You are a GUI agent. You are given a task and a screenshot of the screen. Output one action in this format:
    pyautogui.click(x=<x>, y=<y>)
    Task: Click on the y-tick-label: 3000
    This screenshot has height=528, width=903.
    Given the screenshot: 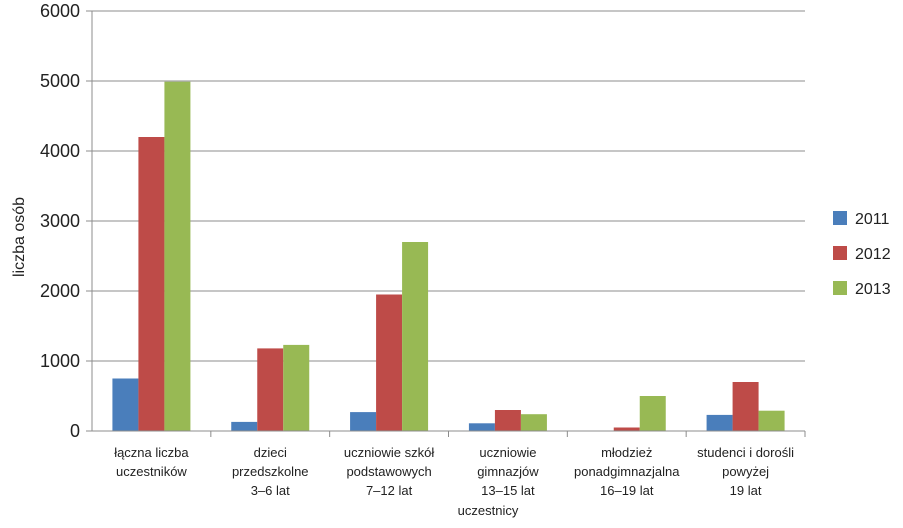 What is the action you would take?
    pyautogui.click(x=60, y=221)
    